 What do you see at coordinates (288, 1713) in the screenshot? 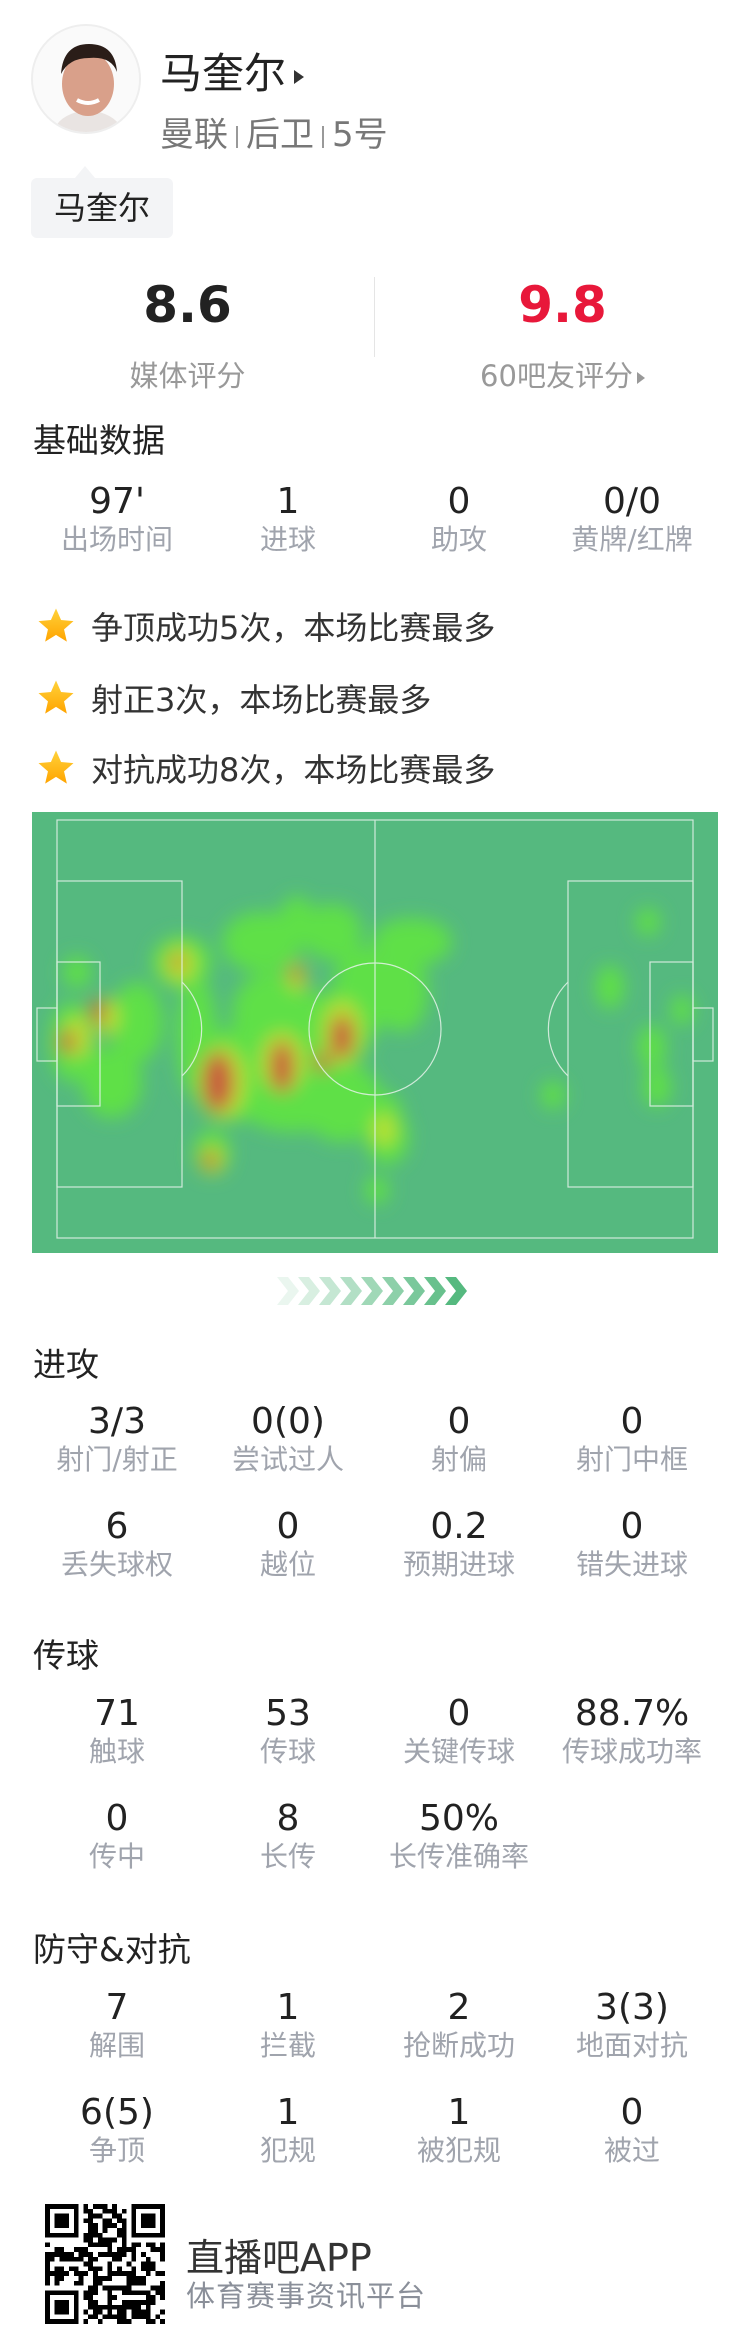
I see `stat-value: 53` at bounding box center [288, 1713].